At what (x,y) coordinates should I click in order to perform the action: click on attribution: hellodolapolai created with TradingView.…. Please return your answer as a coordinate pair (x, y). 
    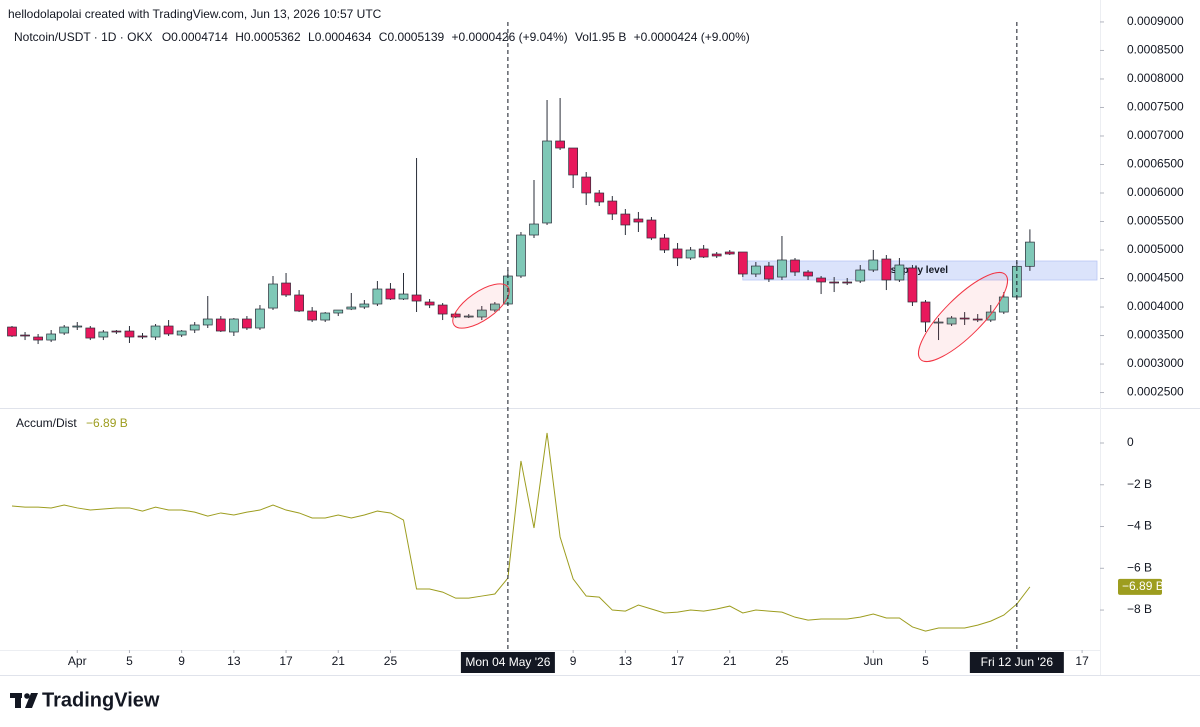
    Looking at the image, I should click on (195, 14).